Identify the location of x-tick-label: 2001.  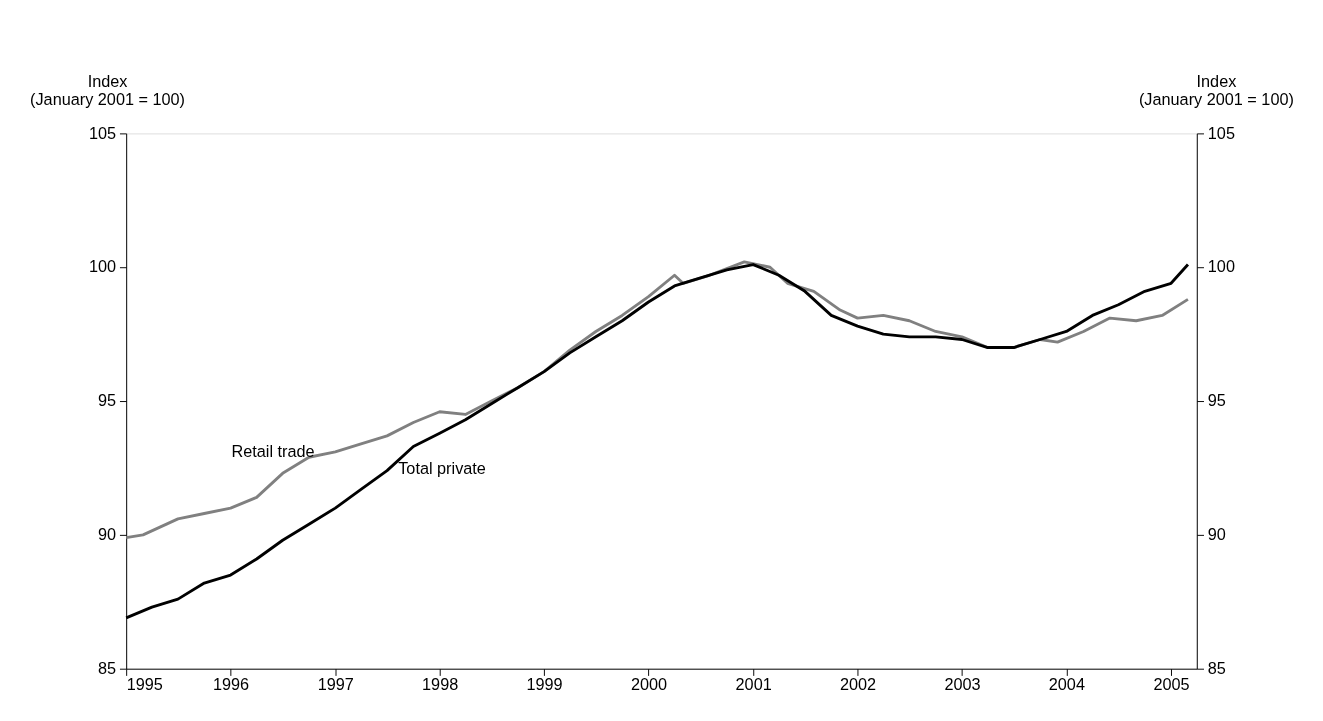
(753, 684).